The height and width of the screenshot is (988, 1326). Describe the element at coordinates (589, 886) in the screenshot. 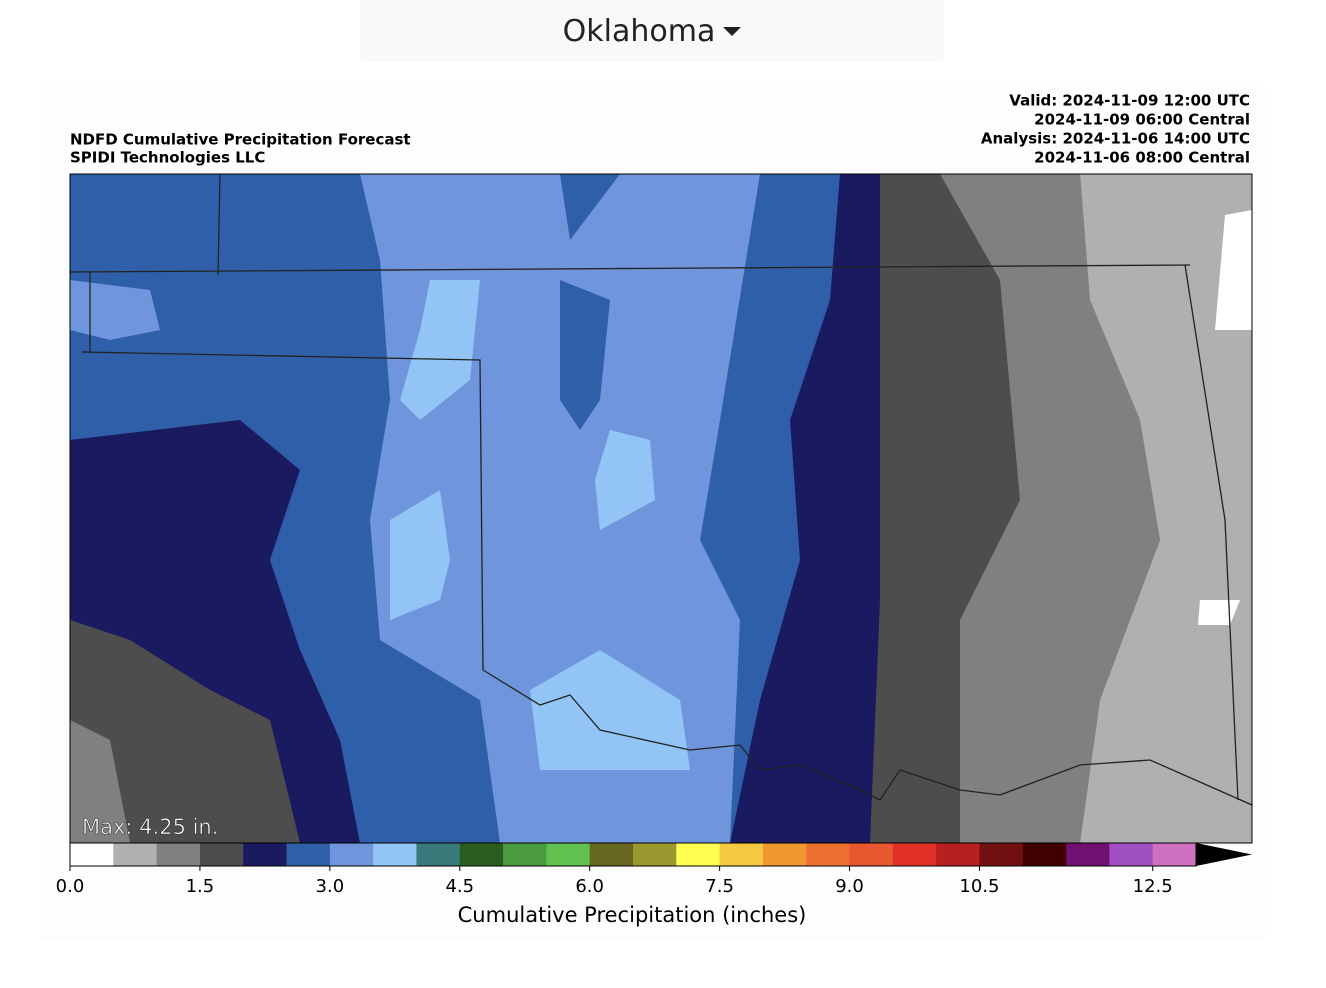

I see `colorbar-tick-label: 6.0` at that location.